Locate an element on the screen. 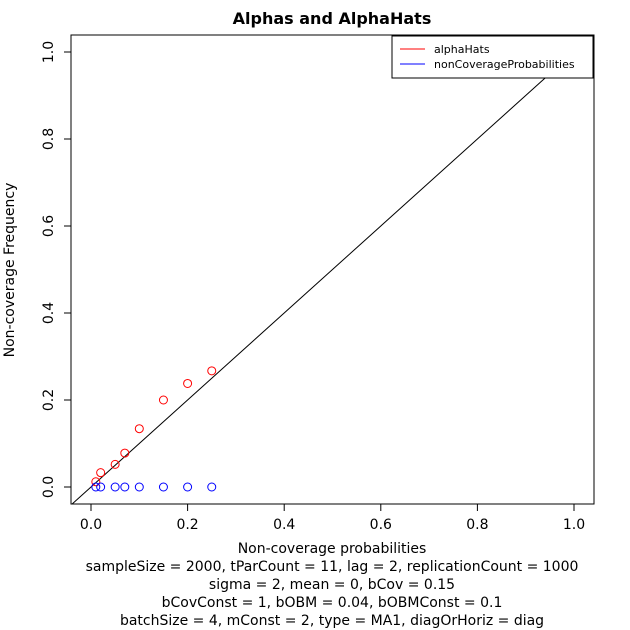 The height and width of the screenshot is (630, 630). x-axis-label: Non-coverage probabilities is located at coordinates (332, 549).